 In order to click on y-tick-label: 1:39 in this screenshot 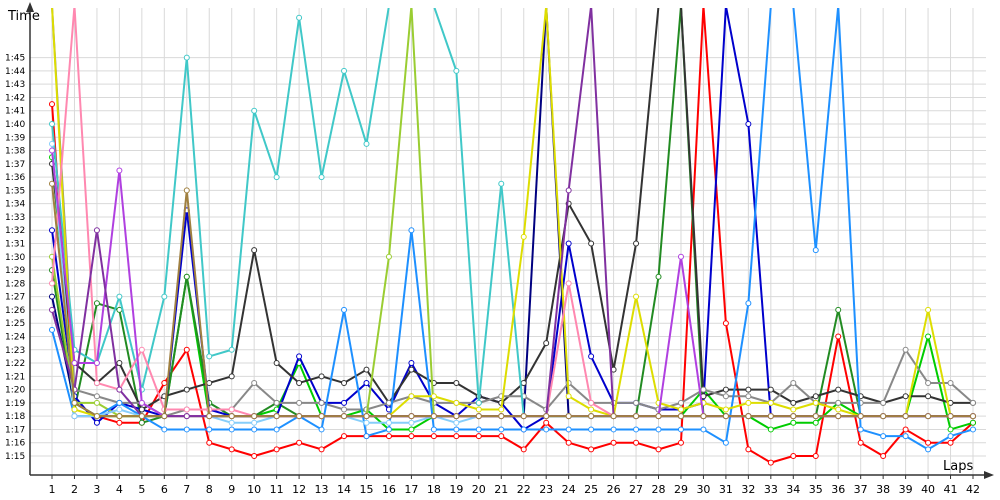, I will do `click(15, 138)`.